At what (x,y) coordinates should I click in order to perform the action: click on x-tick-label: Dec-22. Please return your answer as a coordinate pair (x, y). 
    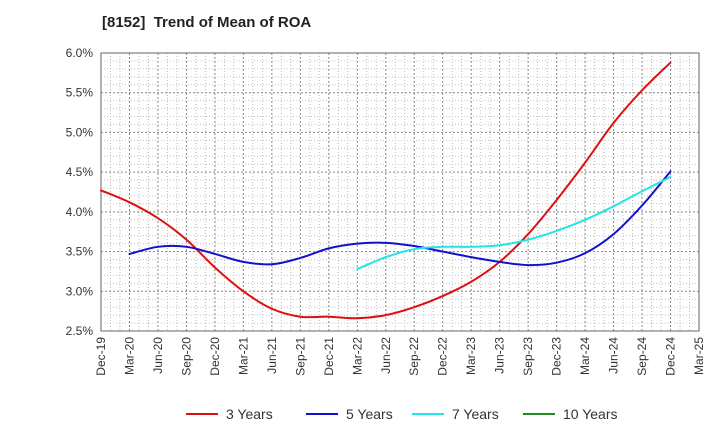
    Looking at the image, I should click on (443, 356).